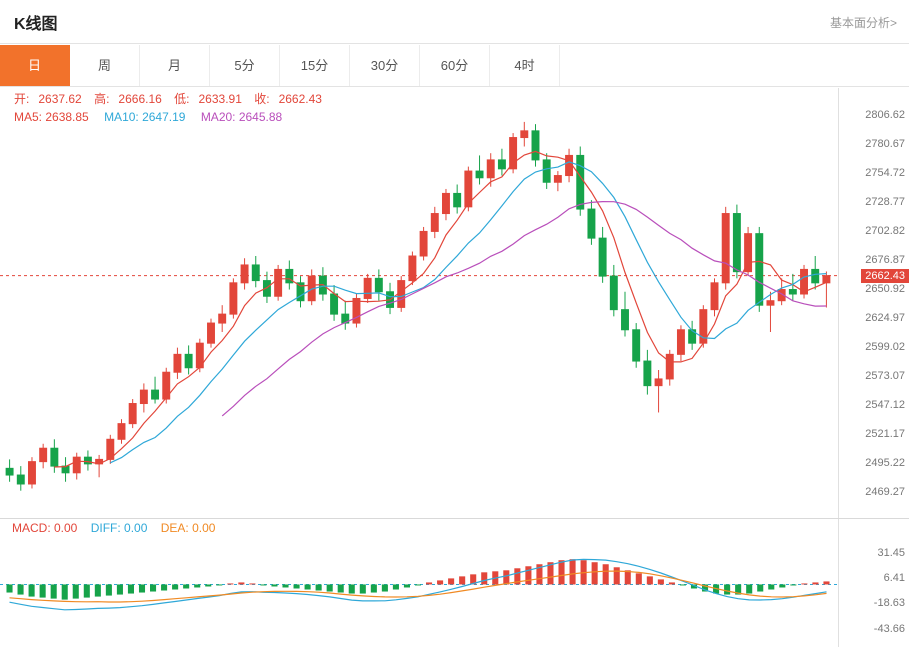 The height and width of the screenshot is (647, 909). I want to click on macd-tick-label: -18.63, so click(889, 603).